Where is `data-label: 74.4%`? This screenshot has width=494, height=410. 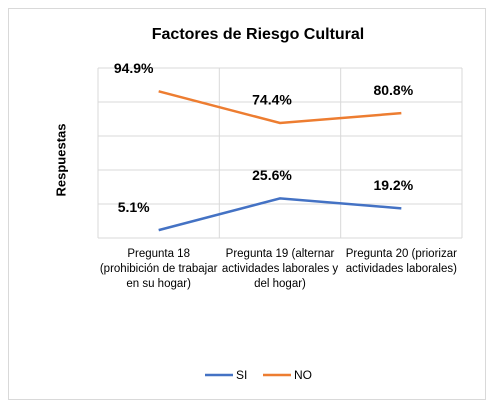
data-label: 74.4% is located at coordinates (272, 100).